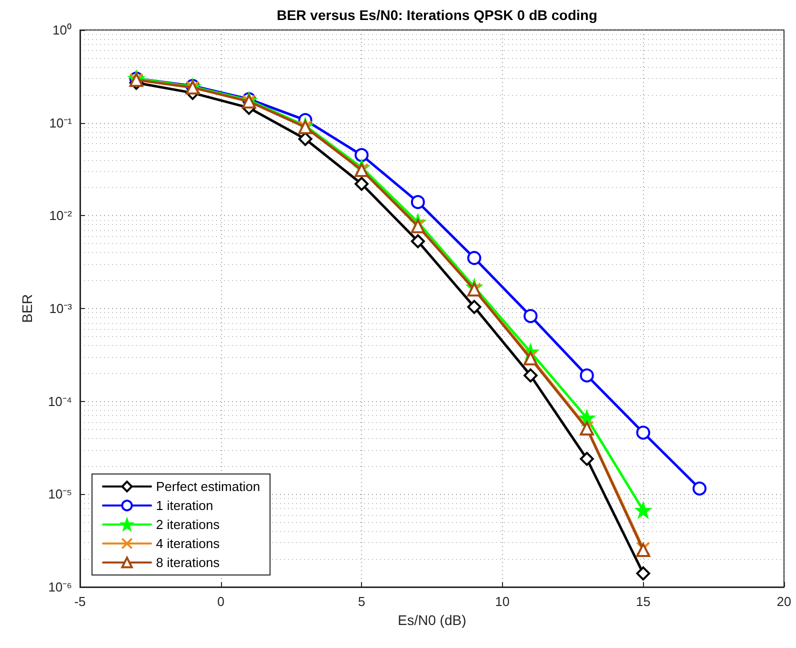 Image resolution: width=796 pixels, height=648 pixels. Describe the element at coordinates (62, 30) in the screenshot. I see `y-tick-label: 10⁰` at that location.